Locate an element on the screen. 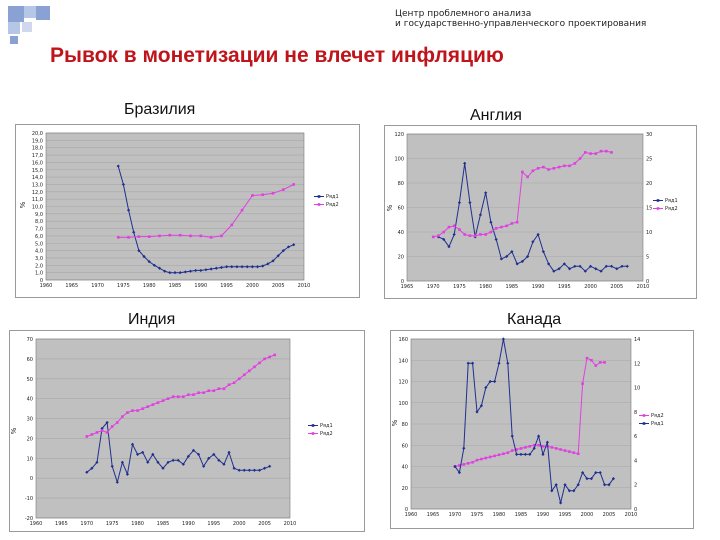  plot-border is located at coordinates (163, 428).